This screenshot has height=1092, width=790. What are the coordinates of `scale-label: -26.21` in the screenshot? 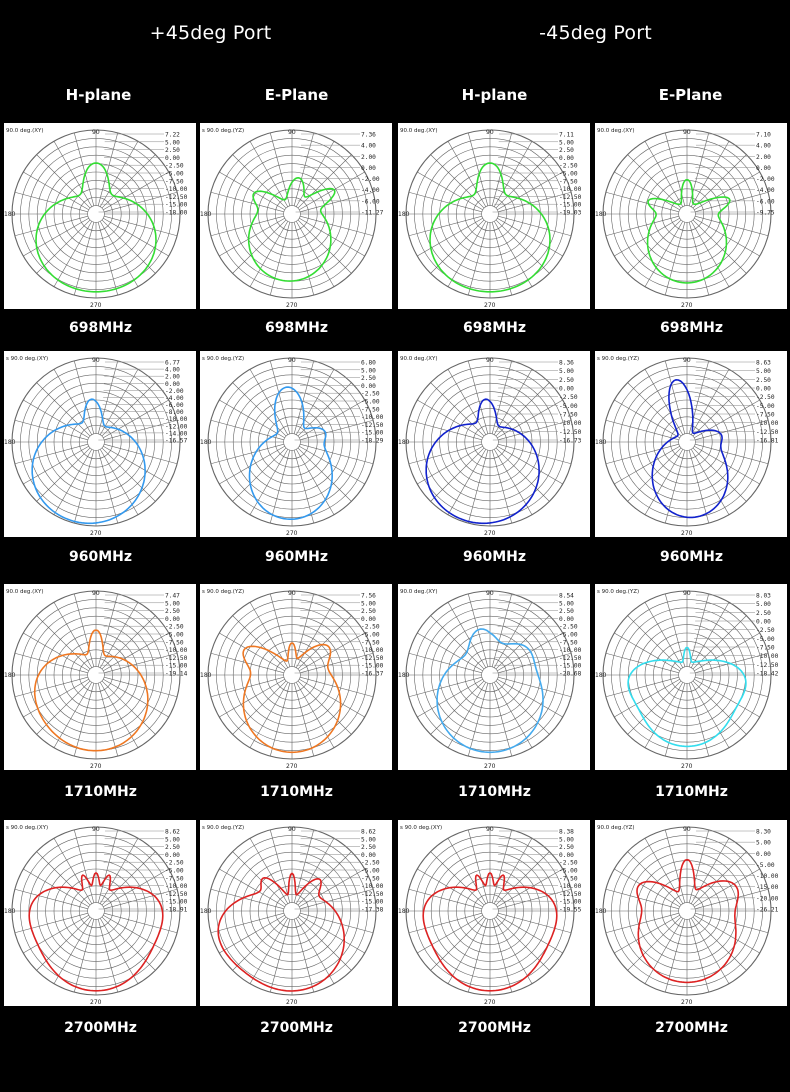 It's located at (767, 910).